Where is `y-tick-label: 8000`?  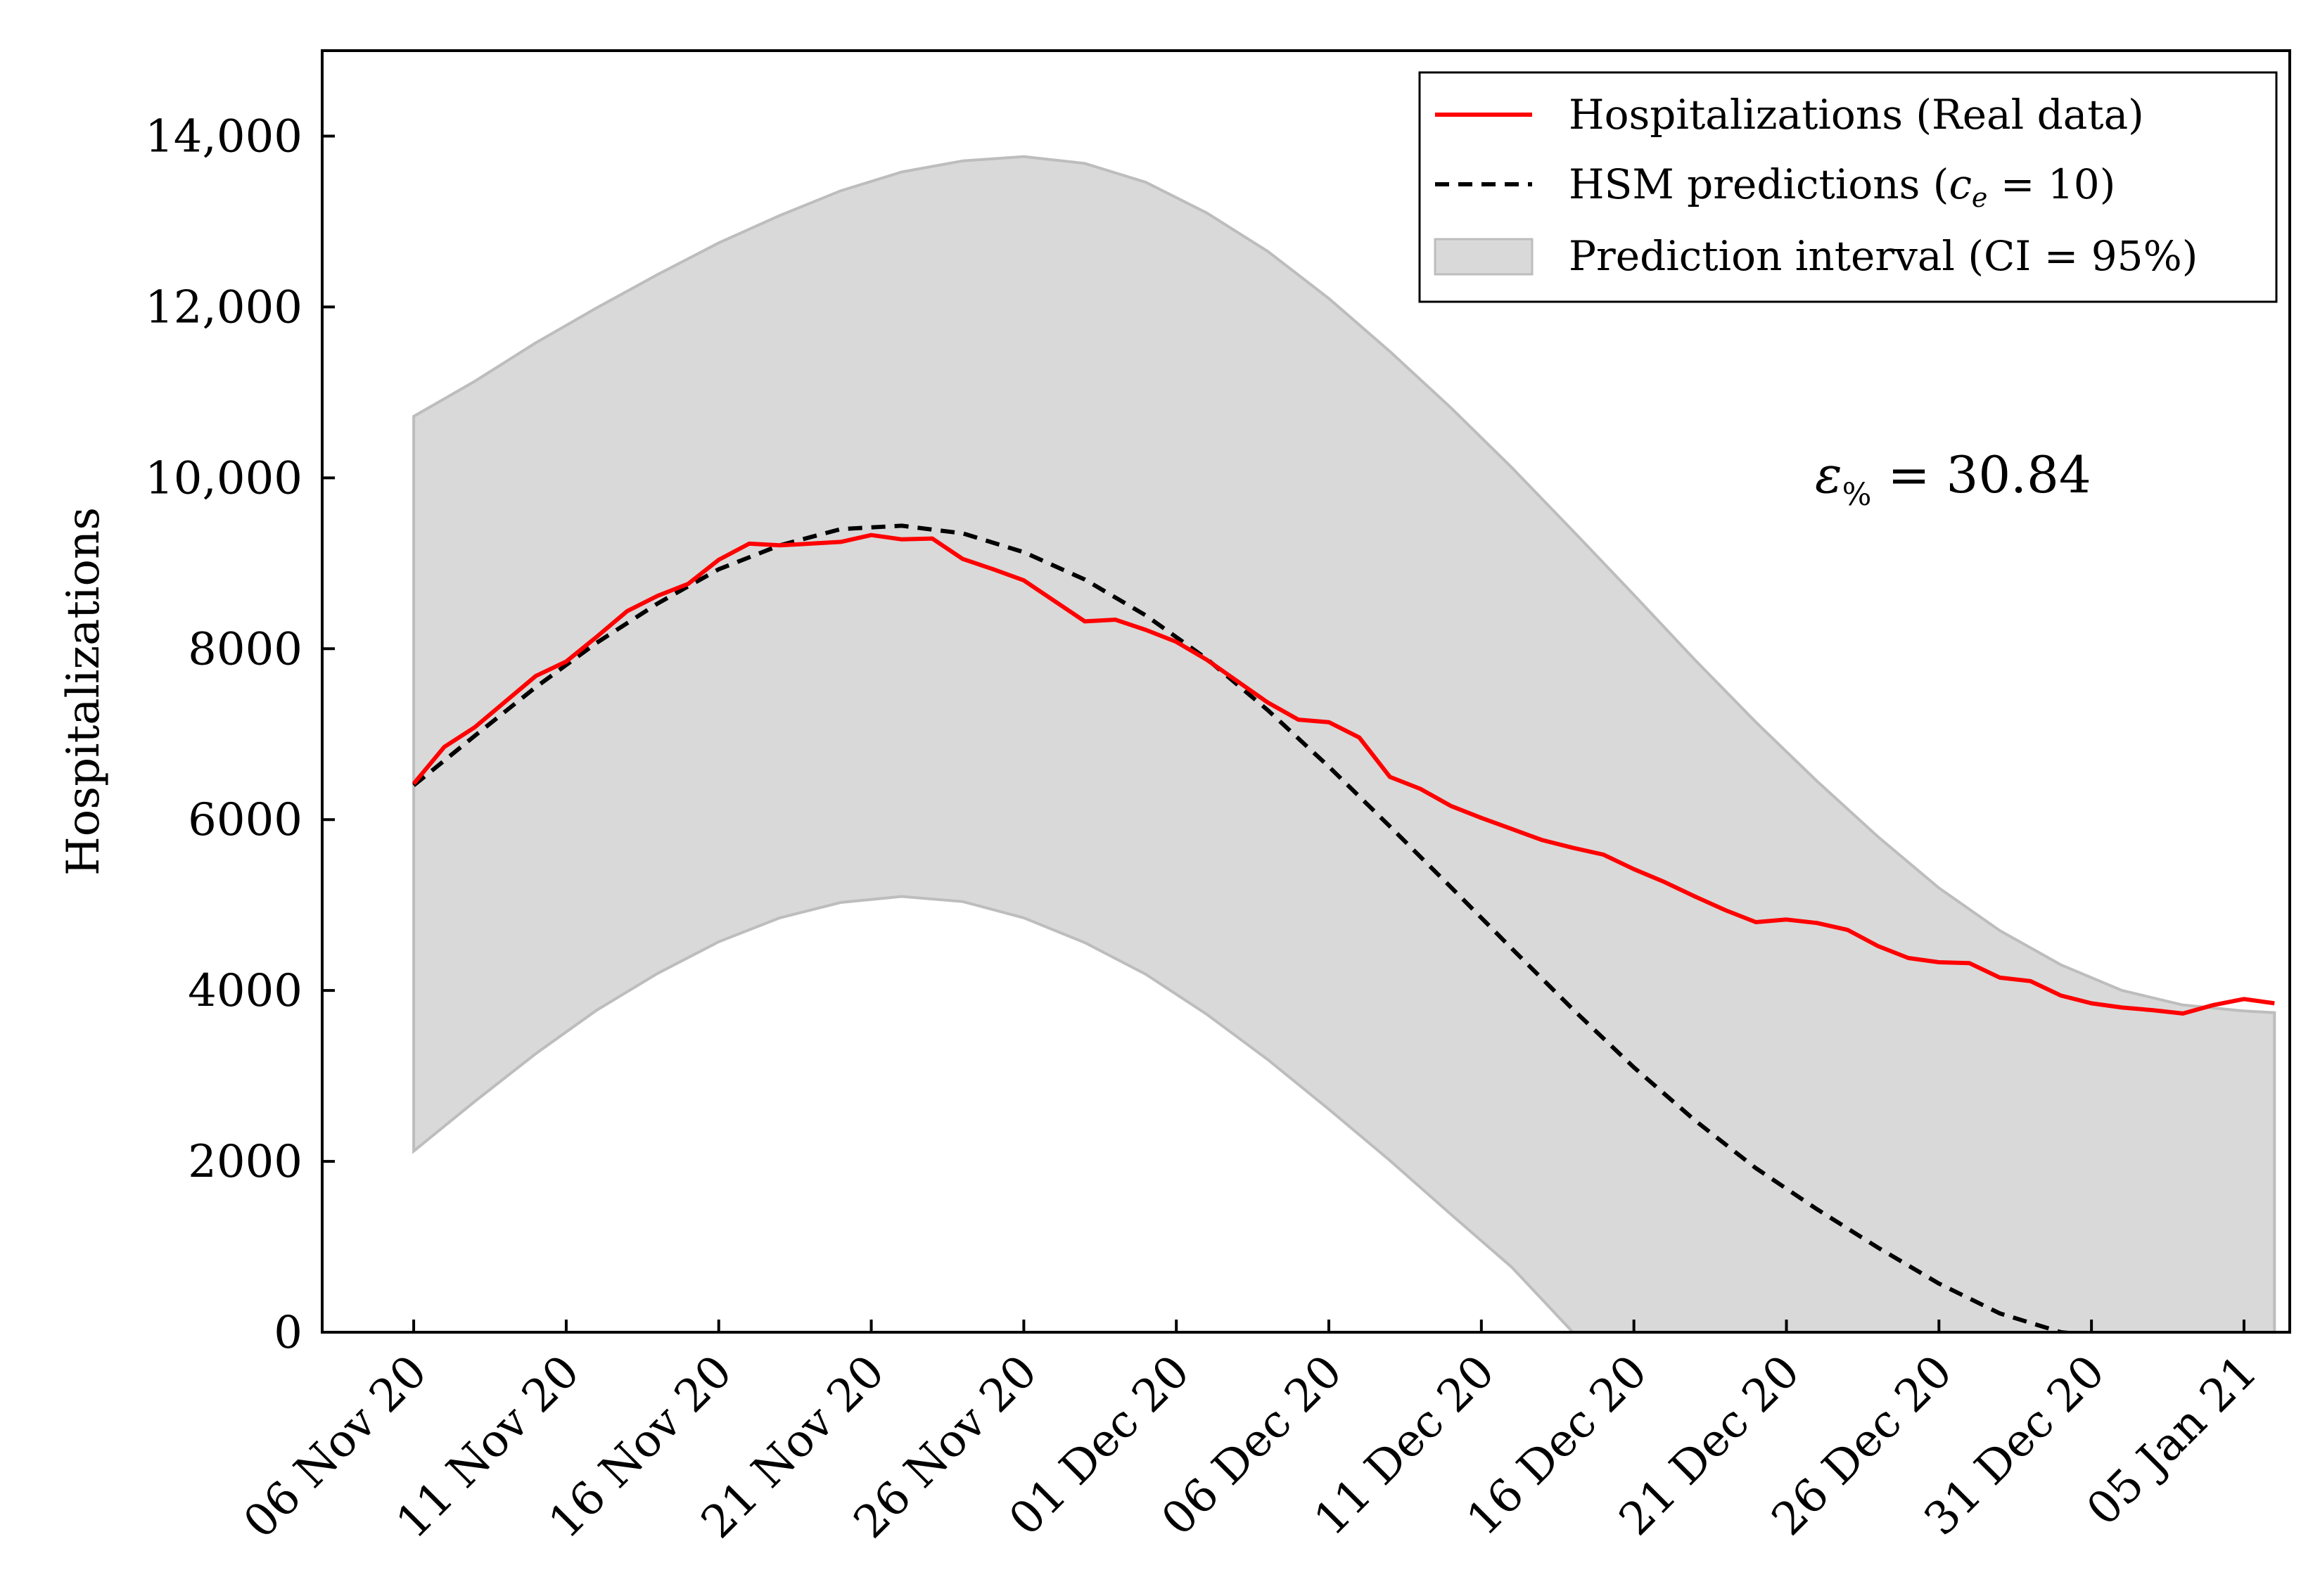 y-tick-label: 8000 is located at coordinates (245, 649).